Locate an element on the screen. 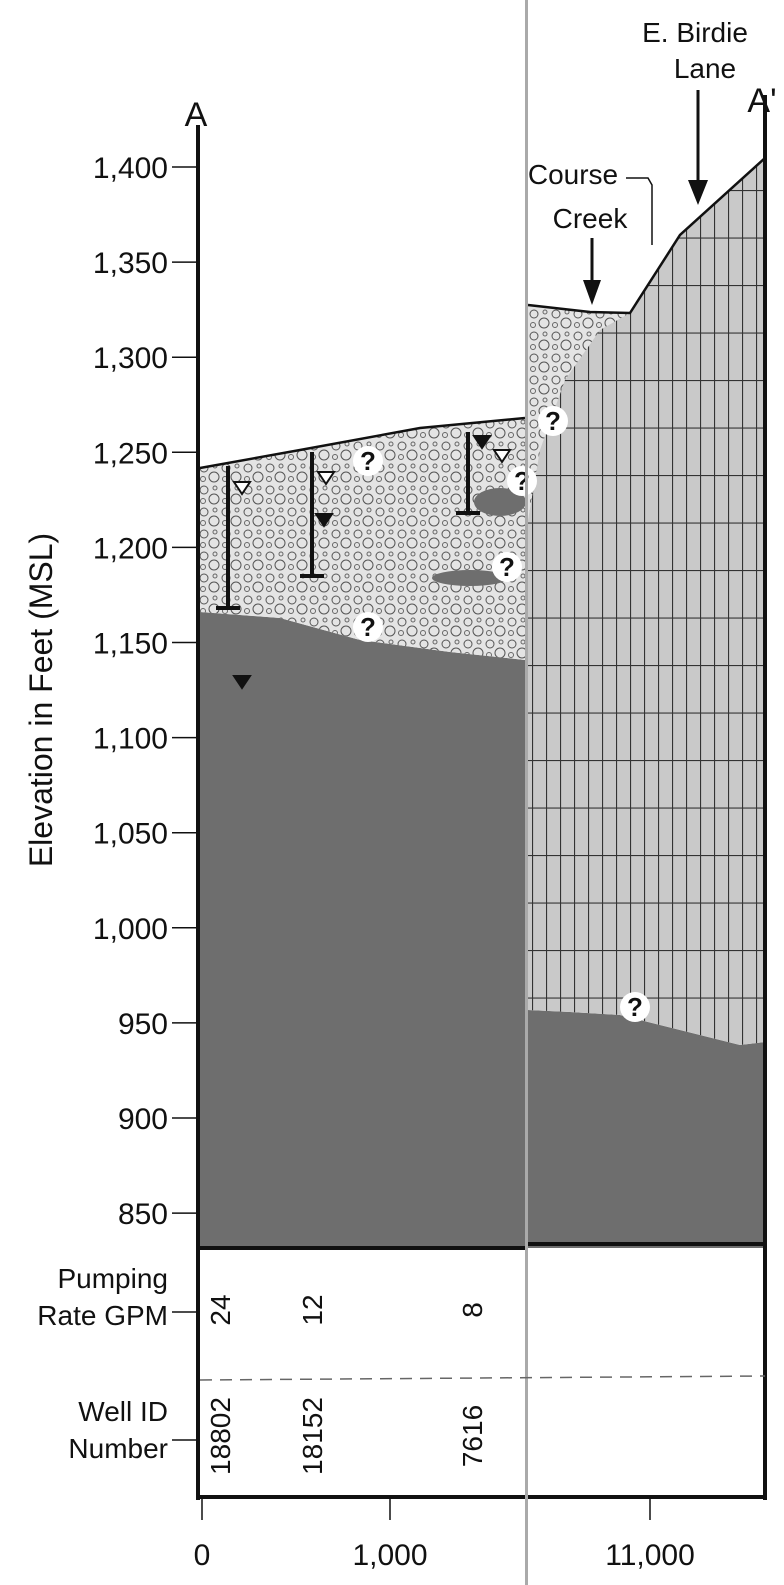  y-tick-label: 900 is located at coordinates (143, 1119).